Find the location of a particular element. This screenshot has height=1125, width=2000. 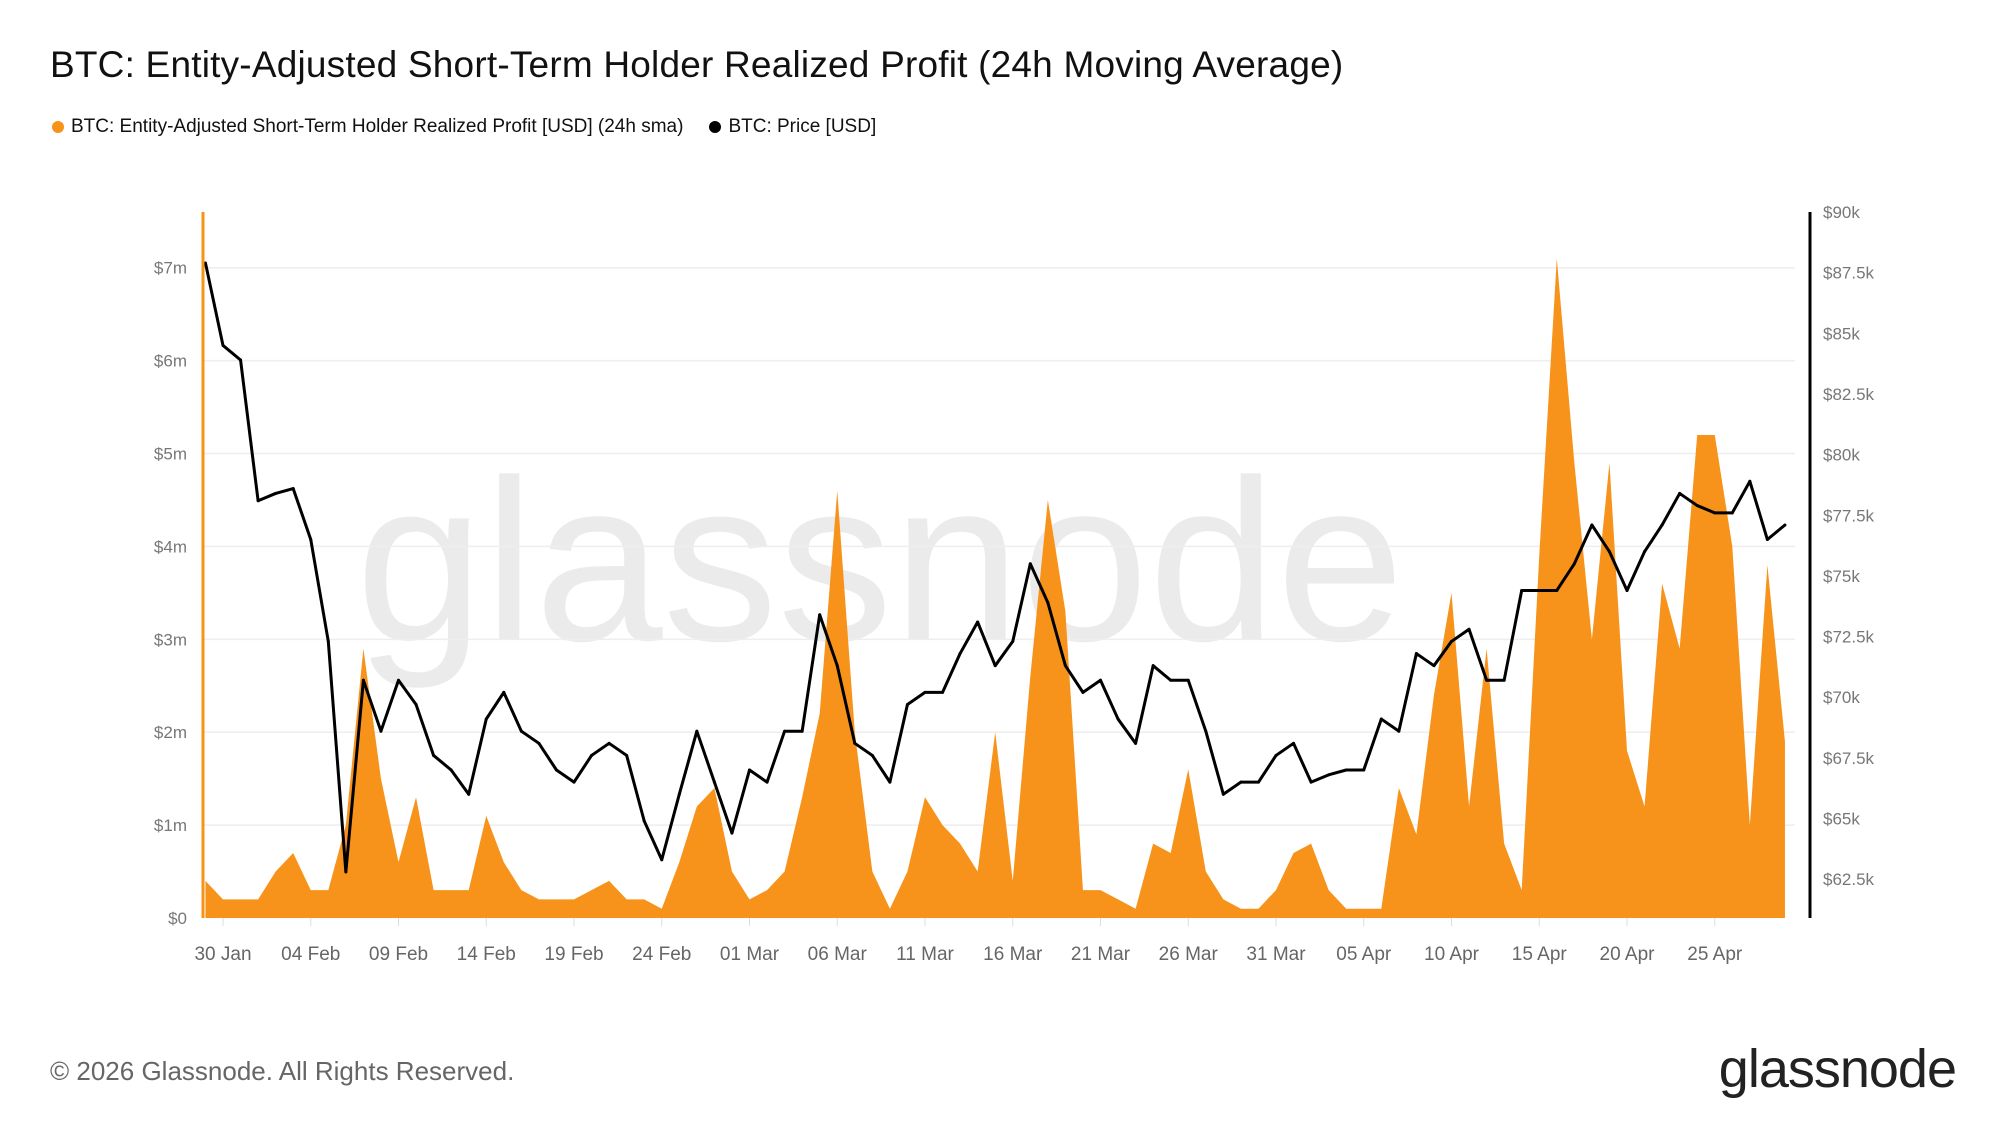

glassnode-logo: glassnode is located at coordinates (1837, 1069).